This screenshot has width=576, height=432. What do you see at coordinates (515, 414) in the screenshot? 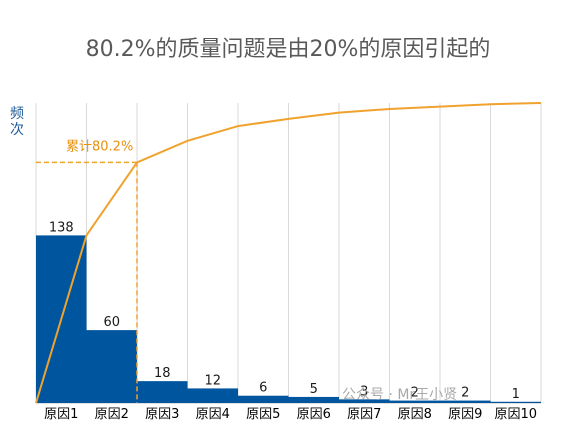
I see `x-tick-label: 原因10` at bounding box center [515, 414].